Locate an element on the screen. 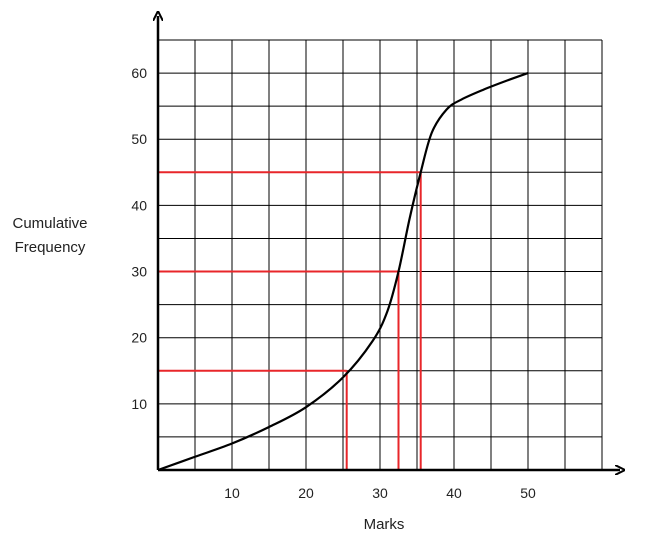 This screenshot has width=653, height=549. x-tick-label-30: 30 is located at coordinates (380, 493).